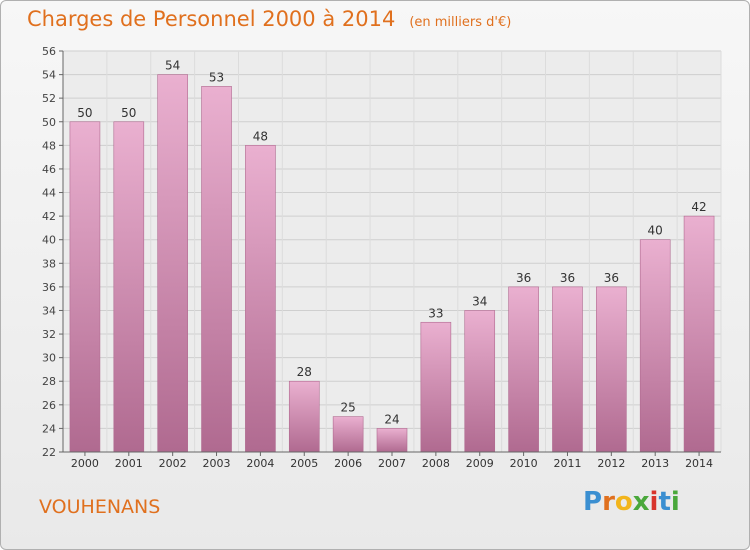  Describe the element at coordinates (49, 452) in the screenshot. I see `y-tick-label: 22` at that location.